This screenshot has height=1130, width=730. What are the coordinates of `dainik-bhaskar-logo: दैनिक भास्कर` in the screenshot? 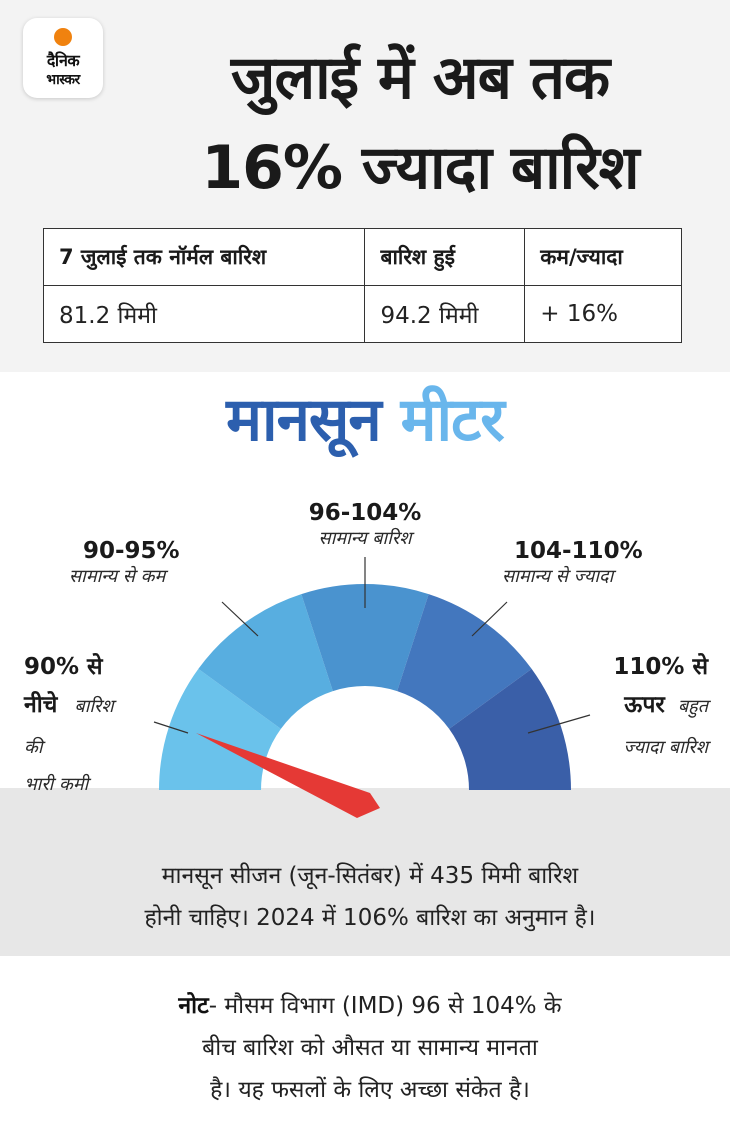 It's located at (63, 58).